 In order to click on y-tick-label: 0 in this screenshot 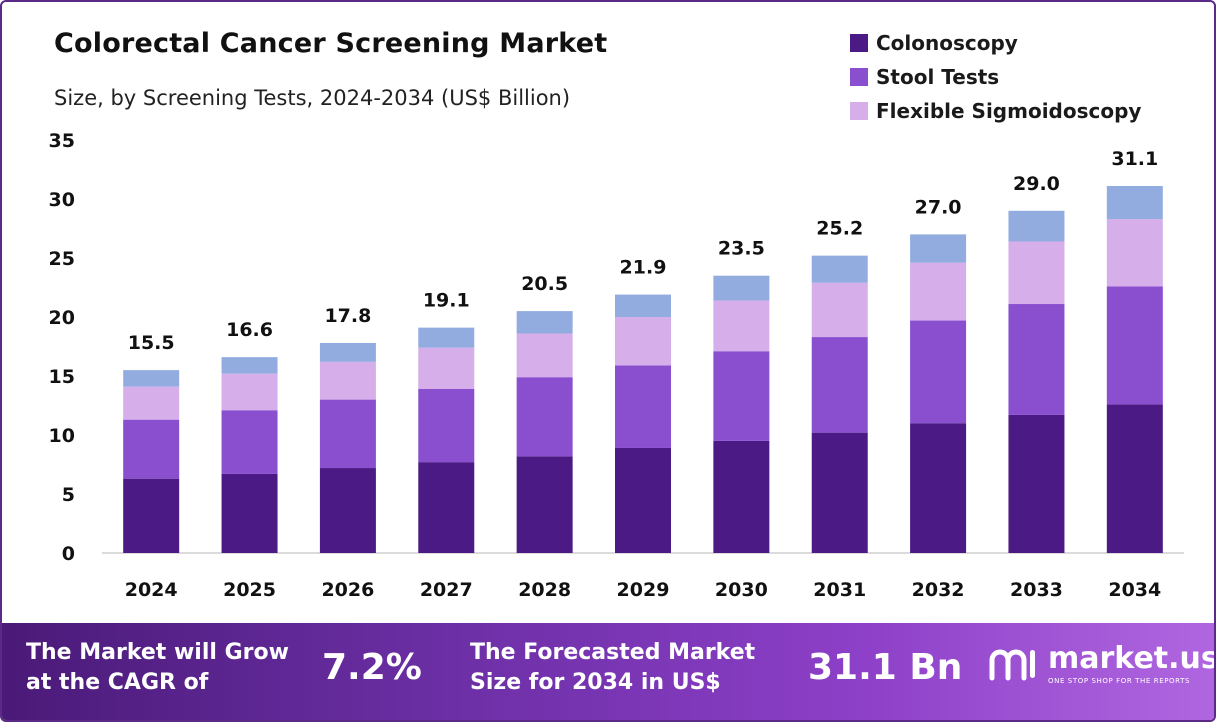, I will do `click(68, 554)`.